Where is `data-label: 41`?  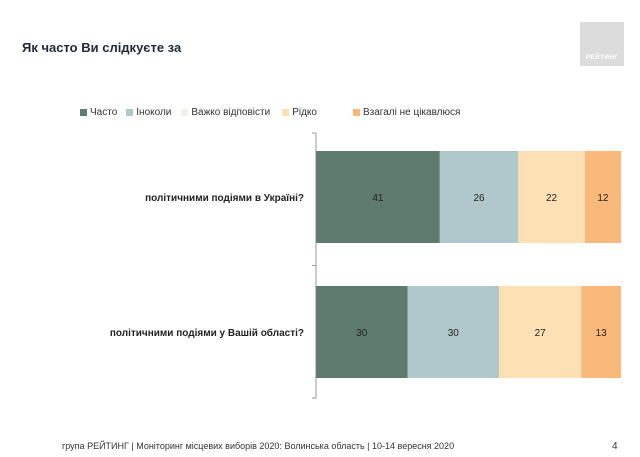 data-label: 41 is located at coordinates (378, 198).